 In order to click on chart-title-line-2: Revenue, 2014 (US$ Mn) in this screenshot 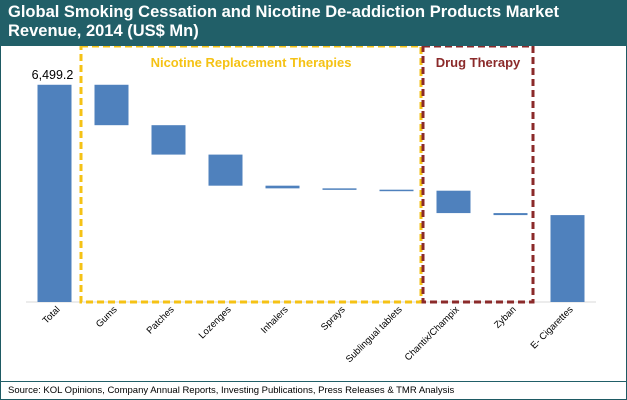, I will do `click(103, 31)`.